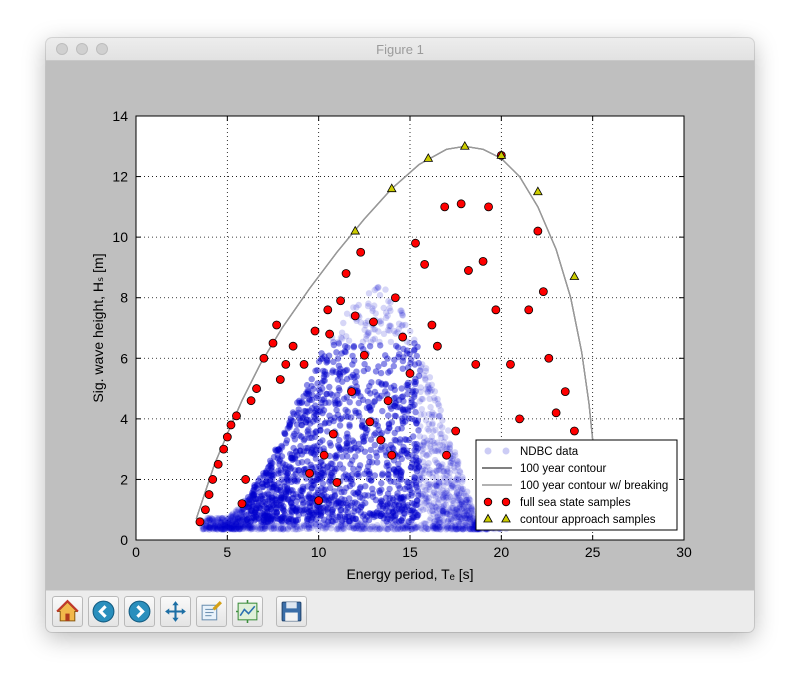 The height and width of the screenshot is (687, 800). I want to click on pan-button, so click(175, 611).